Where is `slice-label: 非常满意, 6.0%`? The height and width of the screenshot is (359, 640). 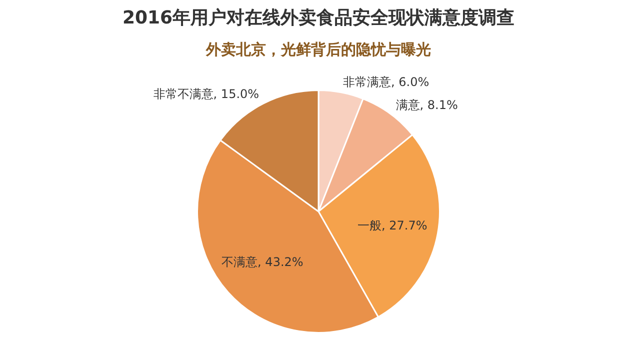
slice-label: 非常满意, 6.0% is located at coordinates (386, 82).